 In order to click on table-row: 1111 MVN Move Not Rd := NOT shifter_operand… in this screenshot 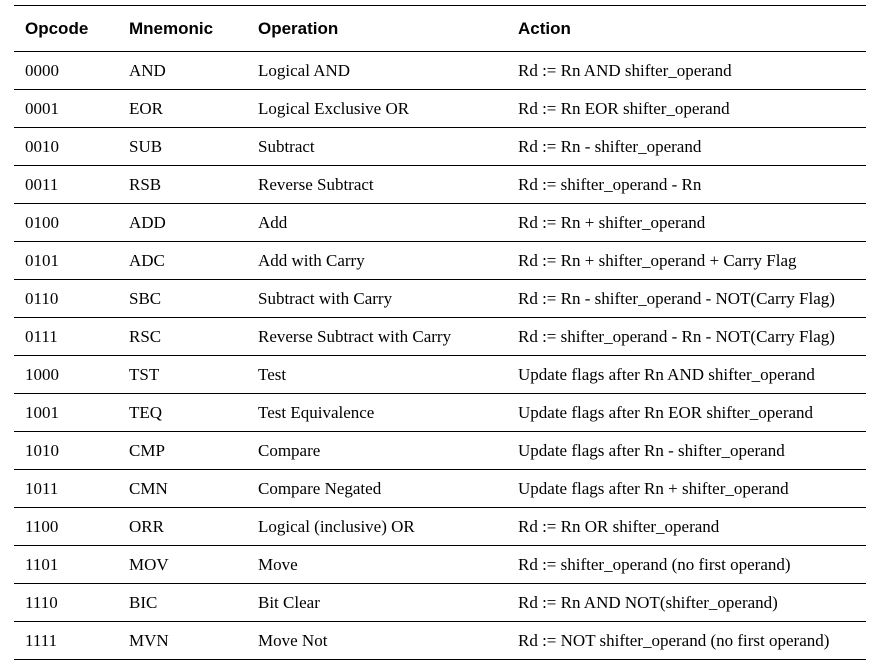, I will do `click(440, 641)`.